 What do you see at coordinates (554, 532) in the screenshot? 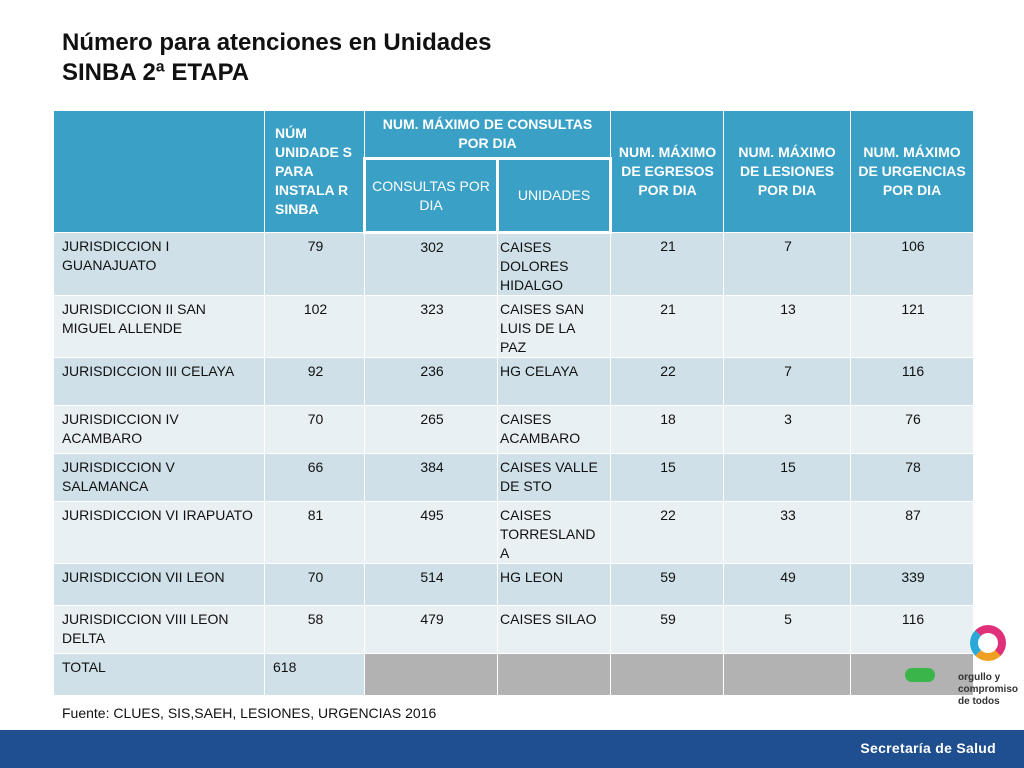
I see `cell-unidades: CAISES TORRESLAND A` at bounding box center [554, 532].